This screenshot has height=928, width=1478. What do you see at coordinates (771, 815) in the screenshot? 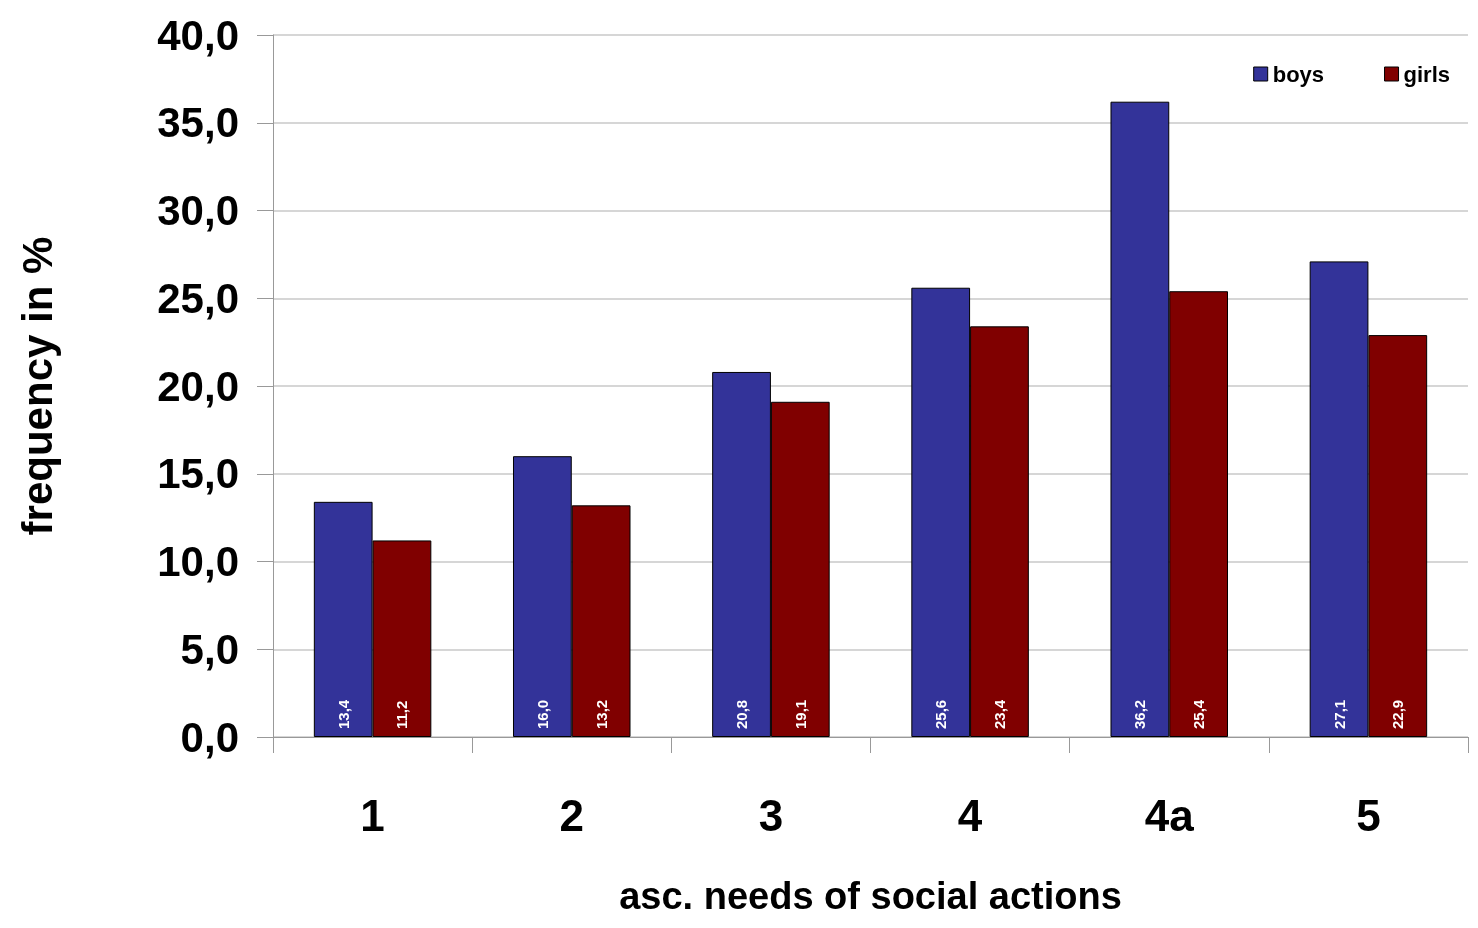
I see `x-tick-label: 3` at bounding box center [771, 815].